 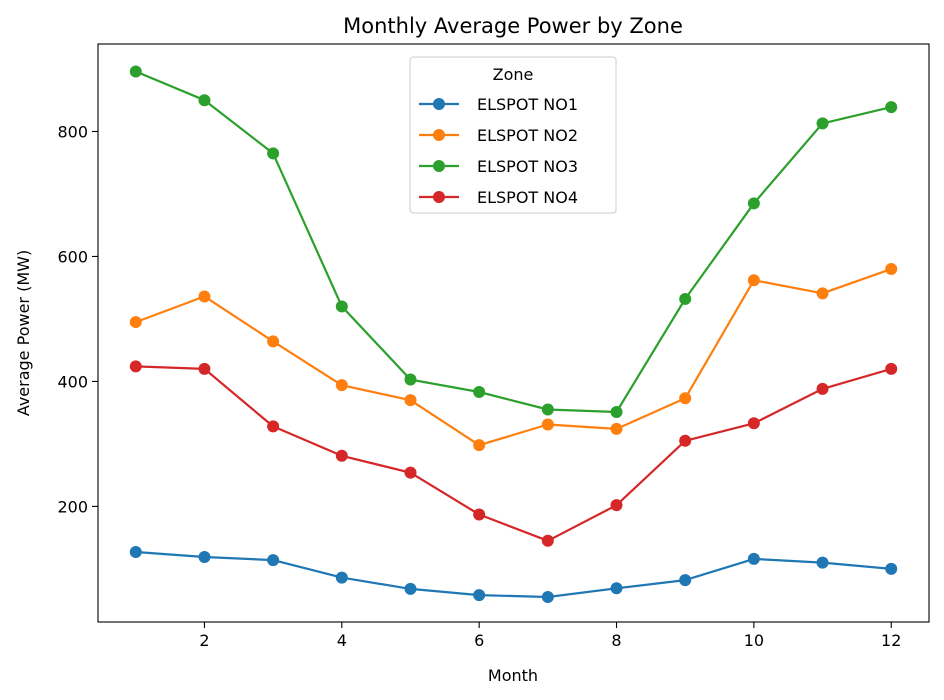 I want to click on legend-entry: ELSPOT NO4, so click(x=498, y=197).